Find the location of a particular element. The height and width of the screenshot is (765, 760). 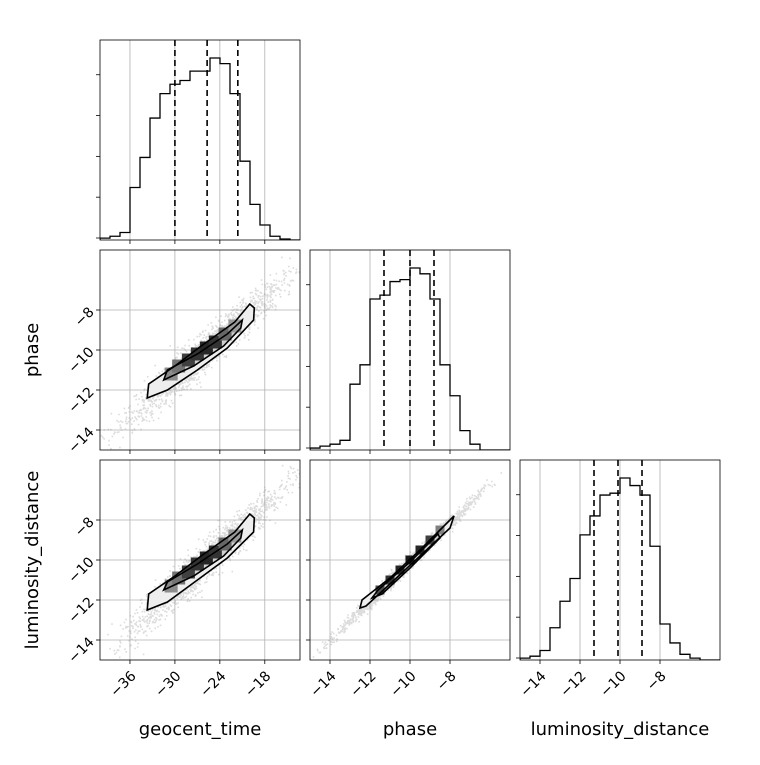

panel-background is located at coordinates (200, 140).